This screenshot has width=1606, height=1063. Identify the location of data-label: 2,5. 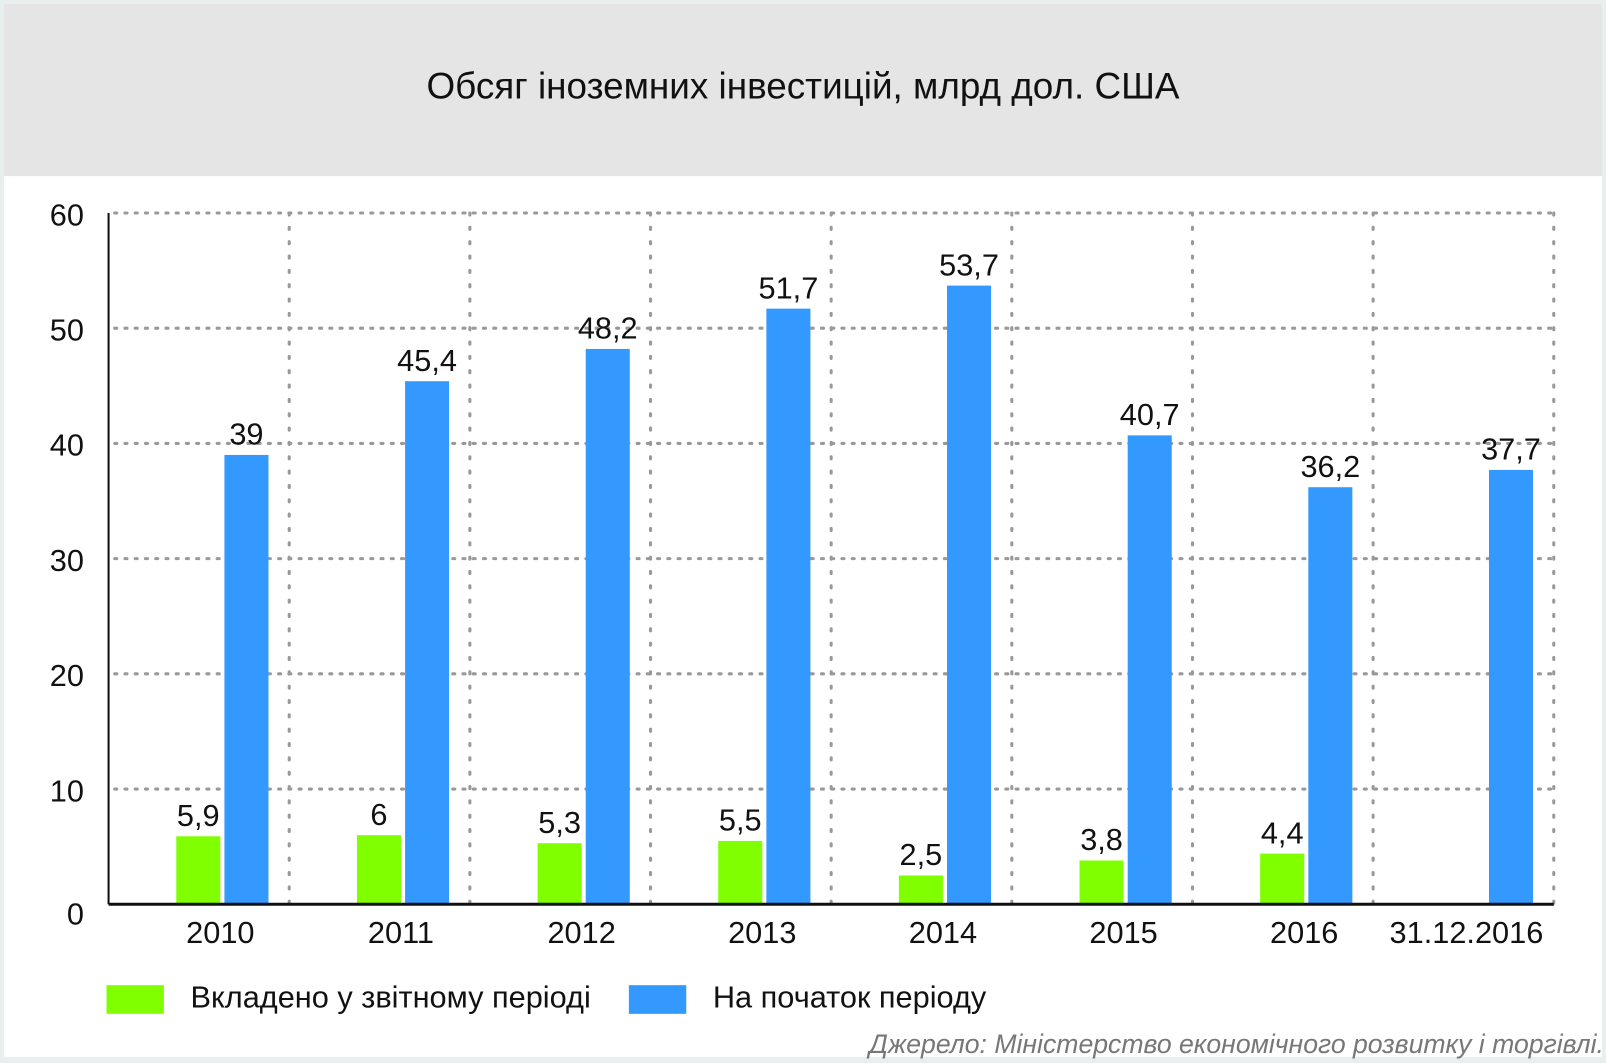
(921, 854).